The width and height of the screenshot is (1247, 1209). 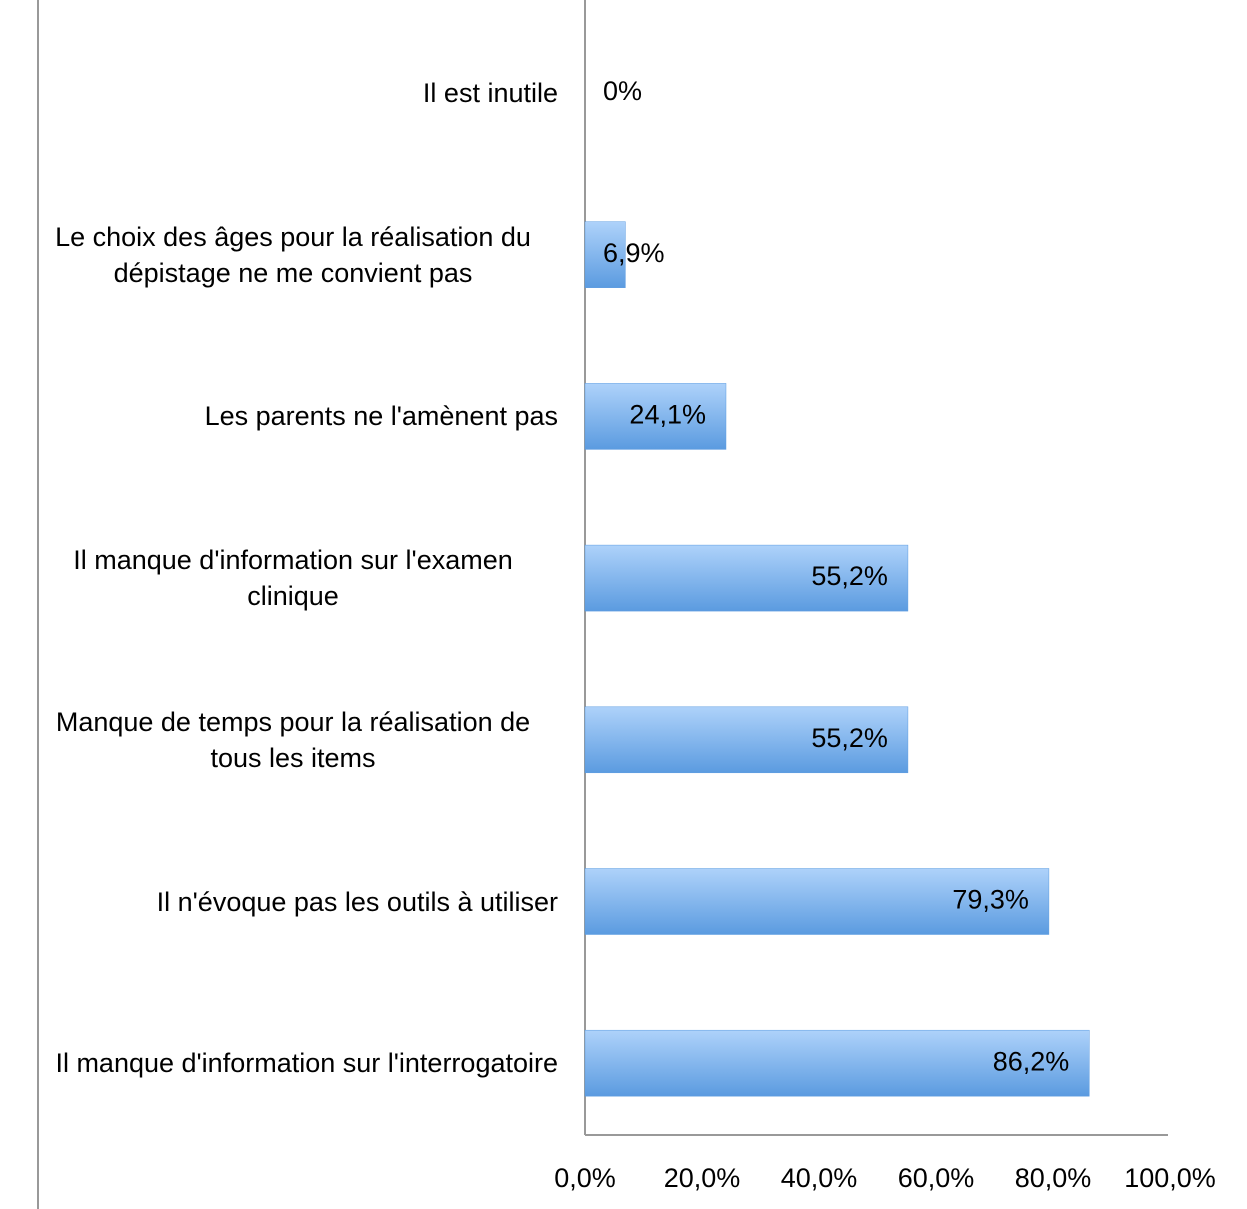 What do you see at coordinates (819, 1178) in the screenshot?
I see `x-tick-label: 40,0%` at bounding box center [819, 1178].